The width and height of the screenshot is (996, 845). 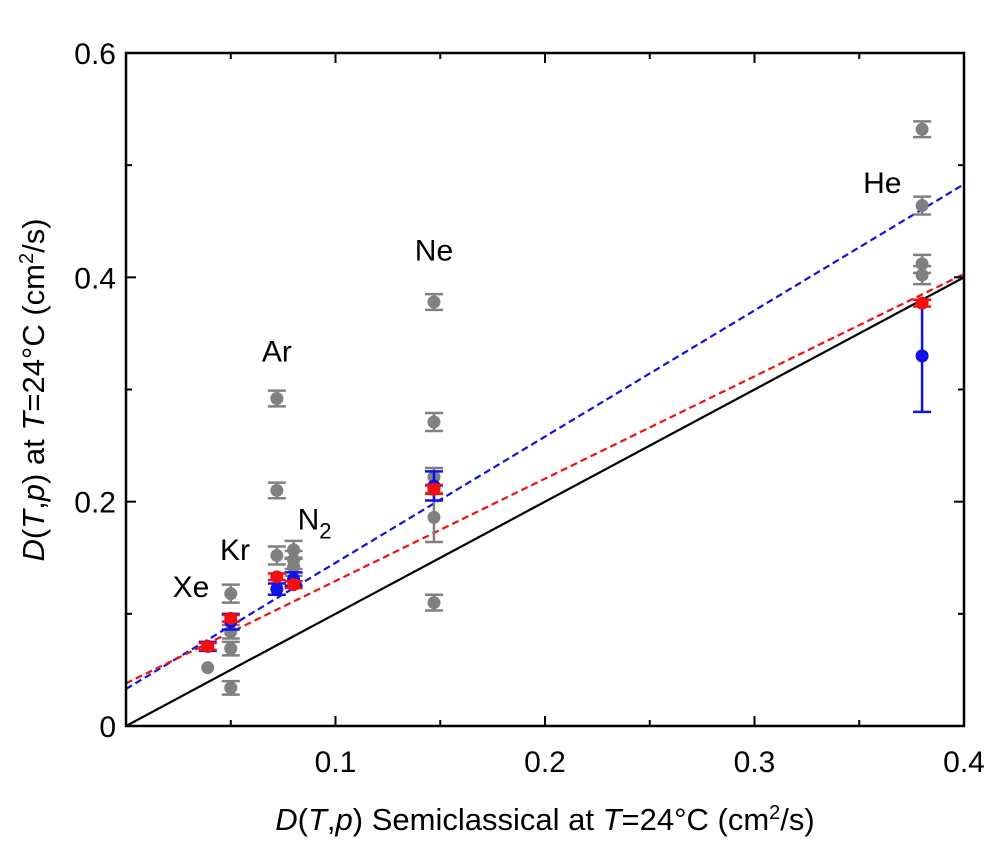 I want to click on y-tick-label: 0, so click(x=107, y=727).